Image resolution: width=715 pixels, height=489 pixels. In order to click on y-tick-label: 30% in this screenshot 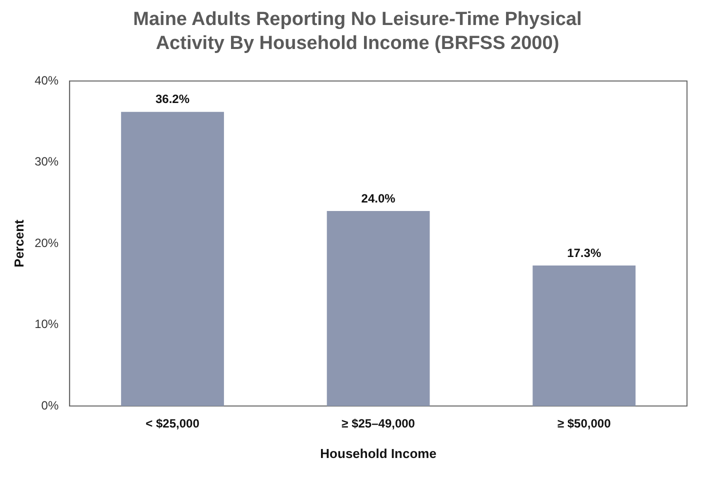, I will do `click(46, 161)`.